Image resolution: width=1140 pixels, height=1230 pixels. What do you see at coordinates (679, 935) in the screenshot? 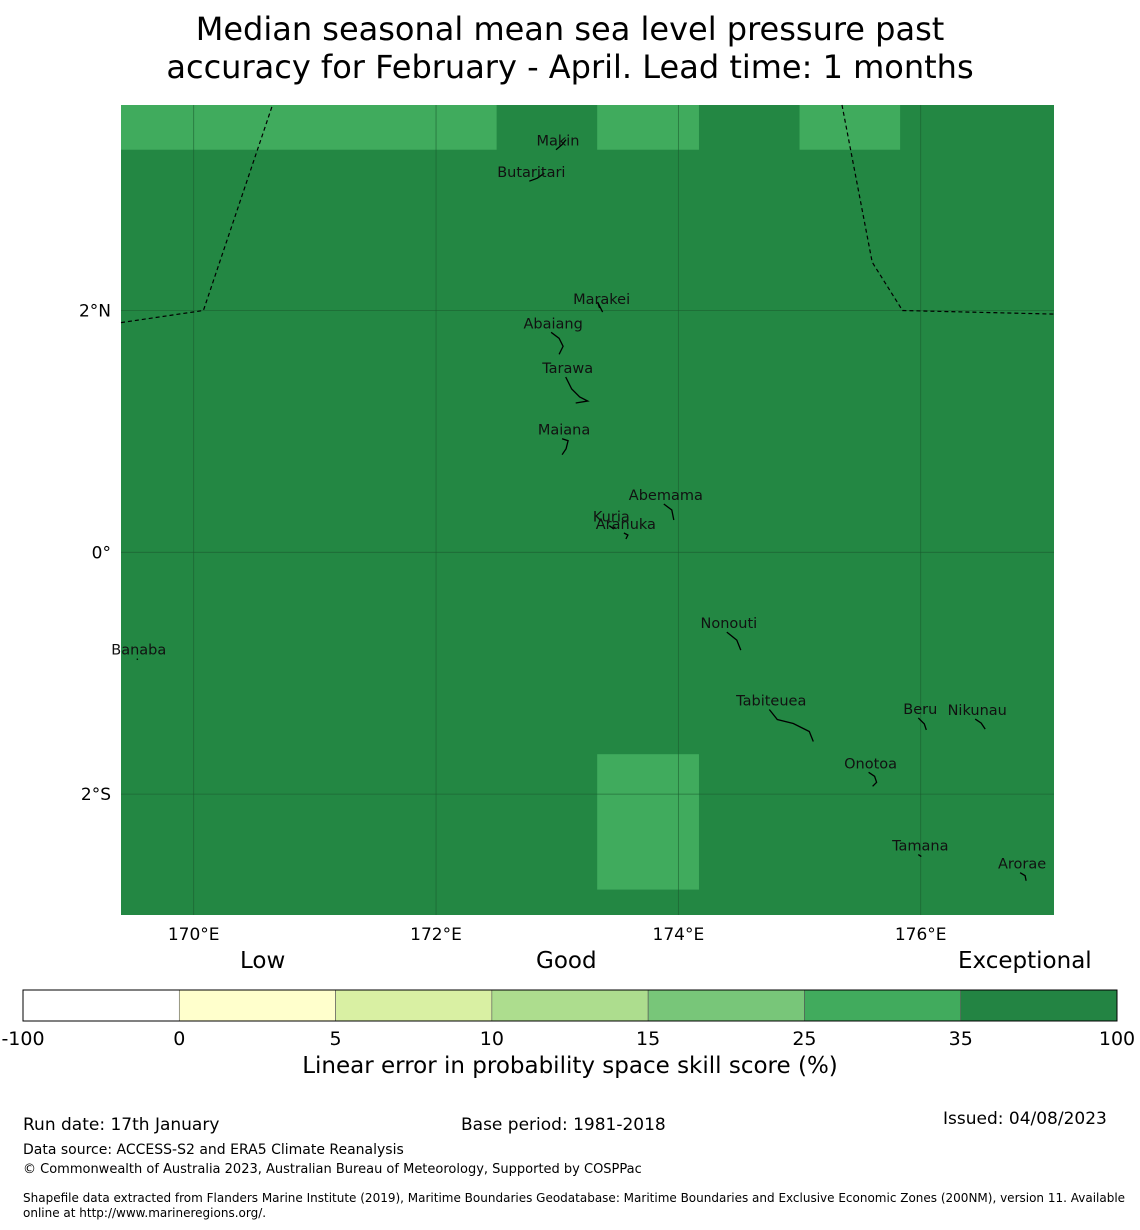
I see `lon-tick-label: 174°E` at bounding box center [679, 935].